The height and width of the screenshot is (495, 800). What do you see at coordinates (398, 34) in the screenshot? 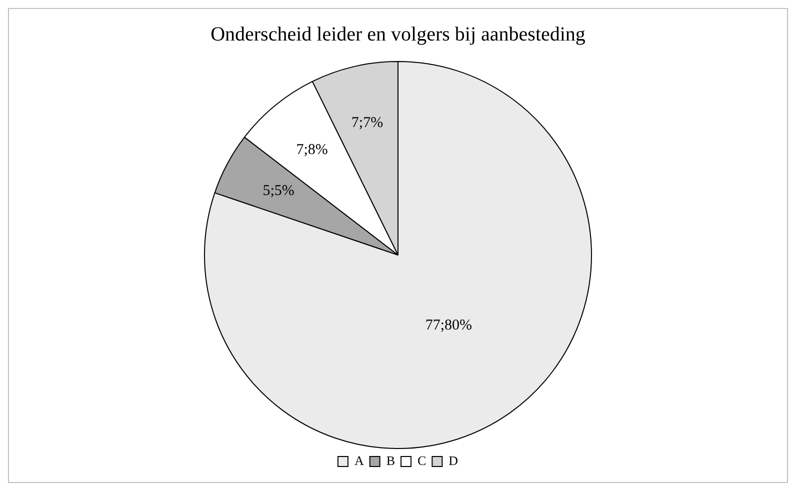
I see `chart-title: Onderscheid leider en volgers bij aanbesteding` at bounding box center [398, 34].